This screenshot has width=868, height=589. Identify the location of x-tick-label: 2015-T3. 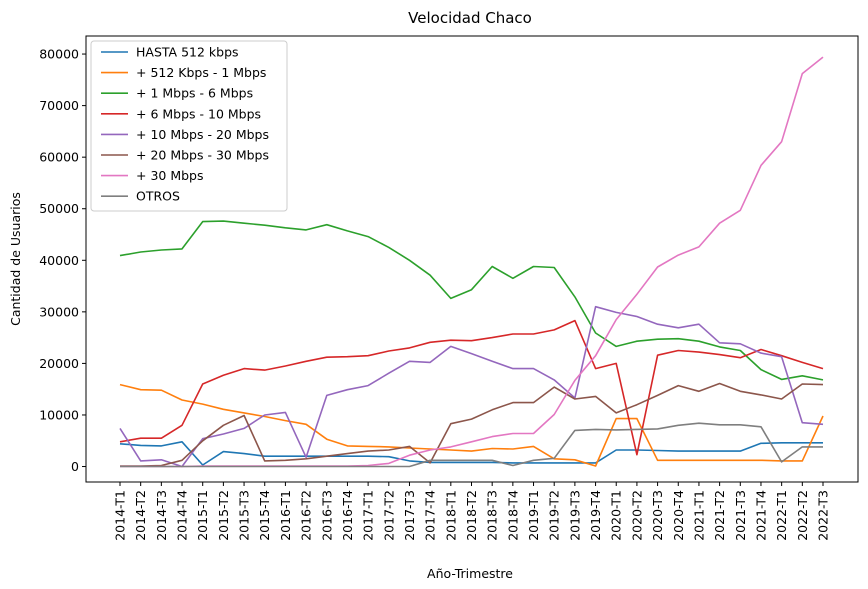
(244, 515).